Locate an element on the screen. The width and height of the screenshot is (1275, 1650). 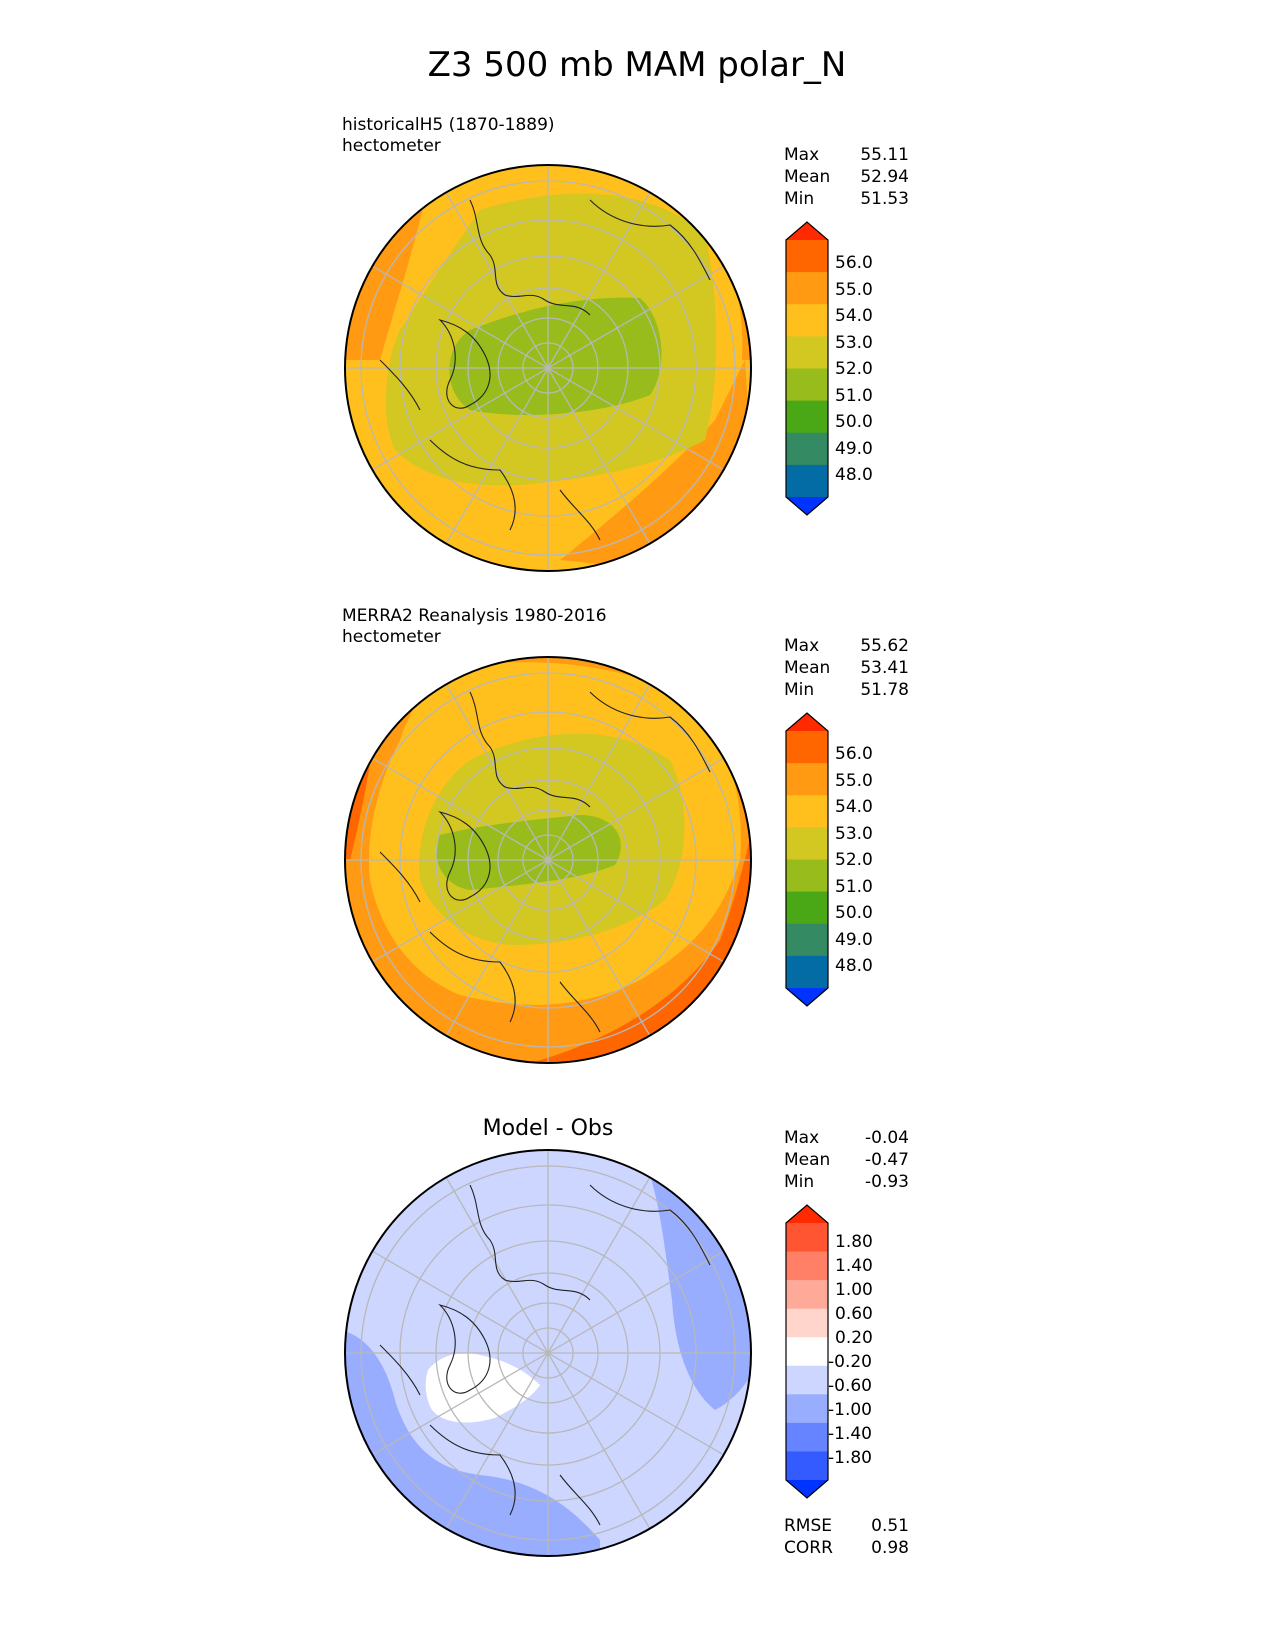
stat-value: -0.93 is located at coordinates (887, 1182).